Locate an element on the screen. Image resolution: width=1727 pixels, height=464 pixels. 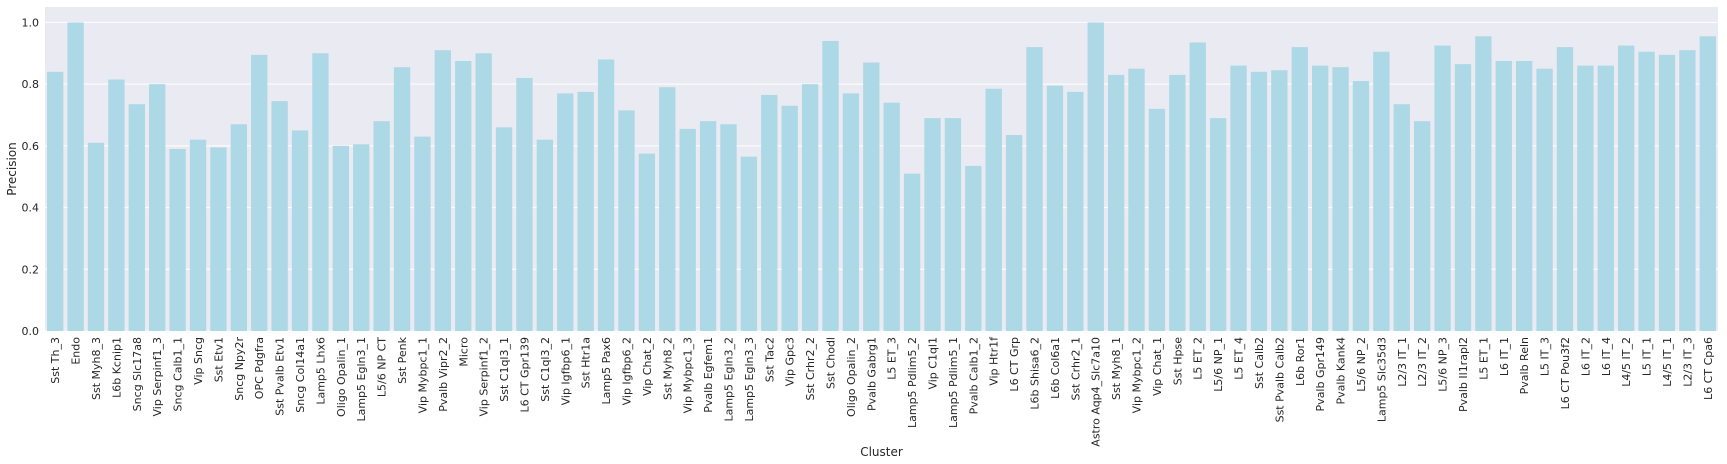
x-tick-label: Sst Etv1 is located at coordinates (218, 359).